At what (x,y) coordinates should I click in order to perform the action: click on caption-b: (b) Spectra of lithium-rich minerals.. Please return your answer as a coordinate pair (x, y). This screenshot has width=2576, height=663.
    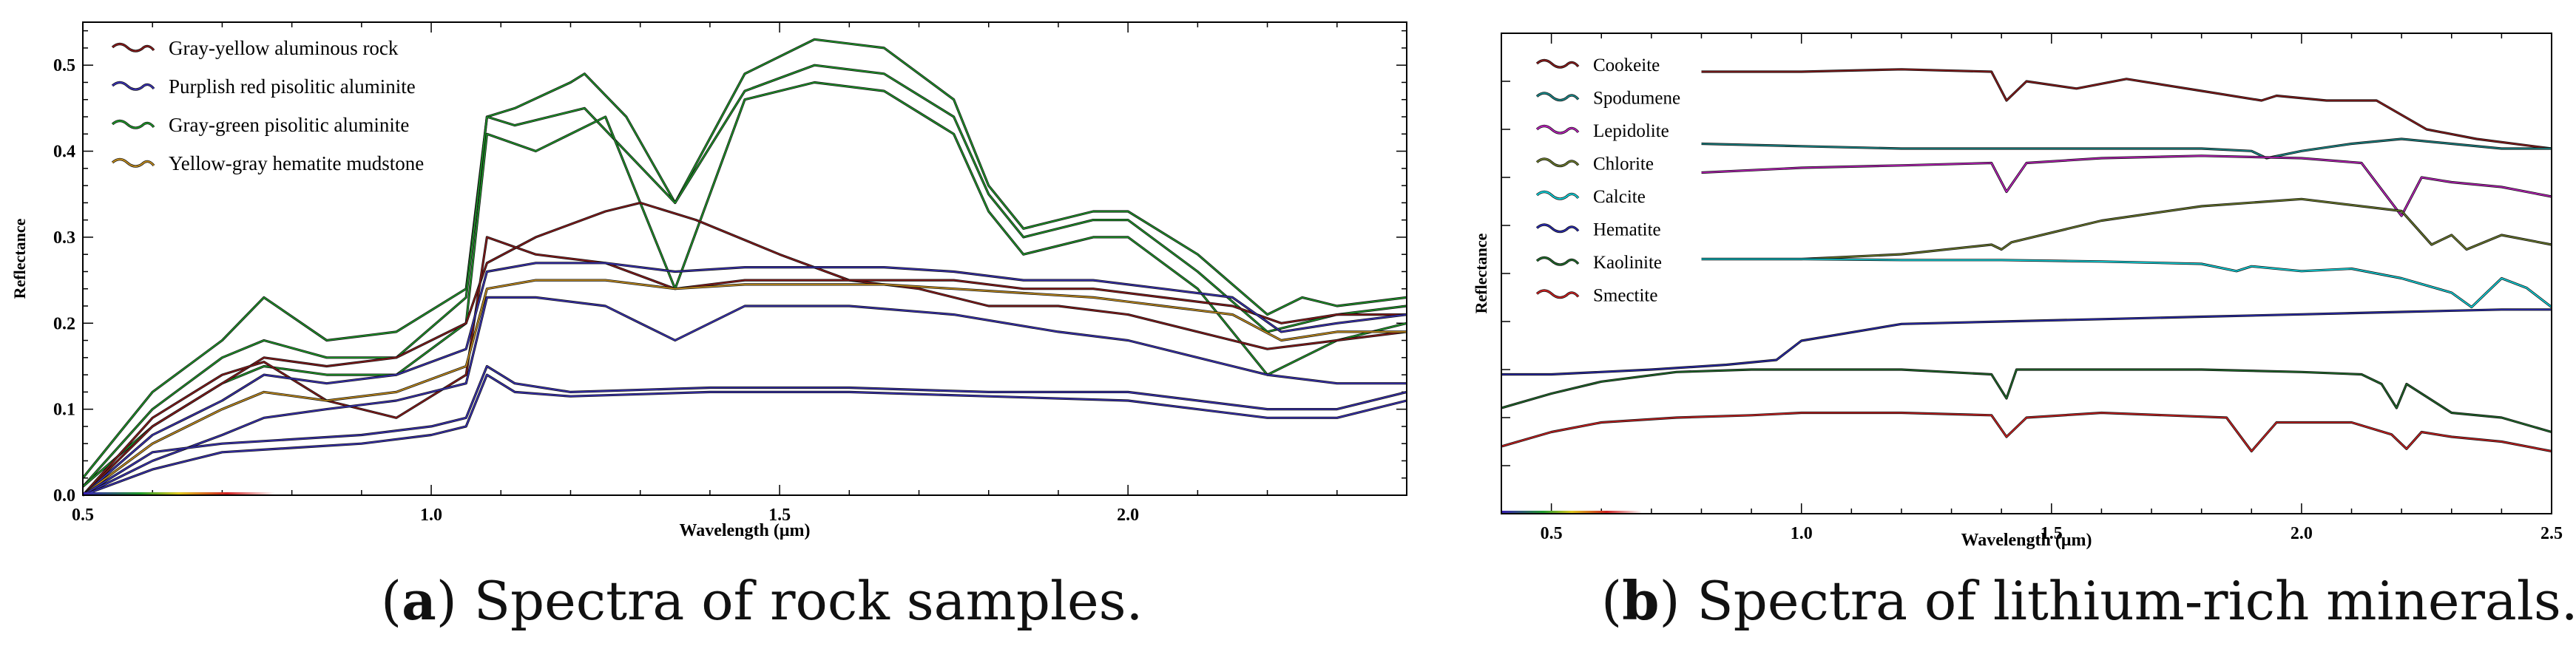
    Looking at the image, I should click on (2088, 600).